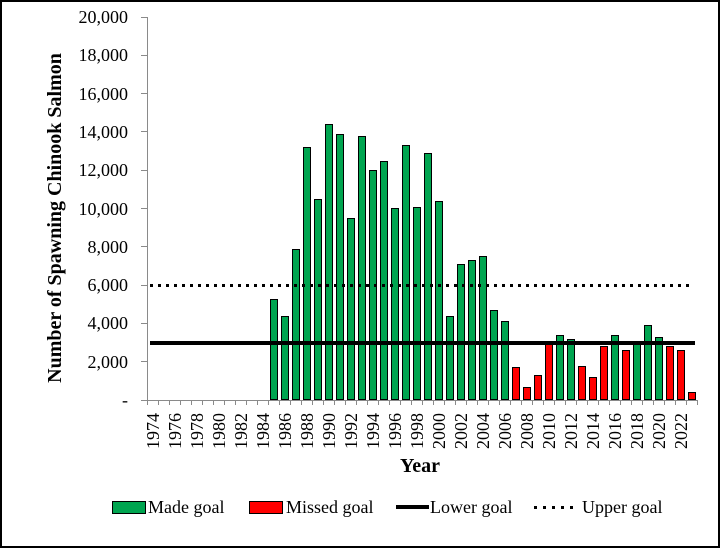 The height and width of the screenshot is (548, 720). I want to click on y-tick-label: 8,000, so click(108, 246).